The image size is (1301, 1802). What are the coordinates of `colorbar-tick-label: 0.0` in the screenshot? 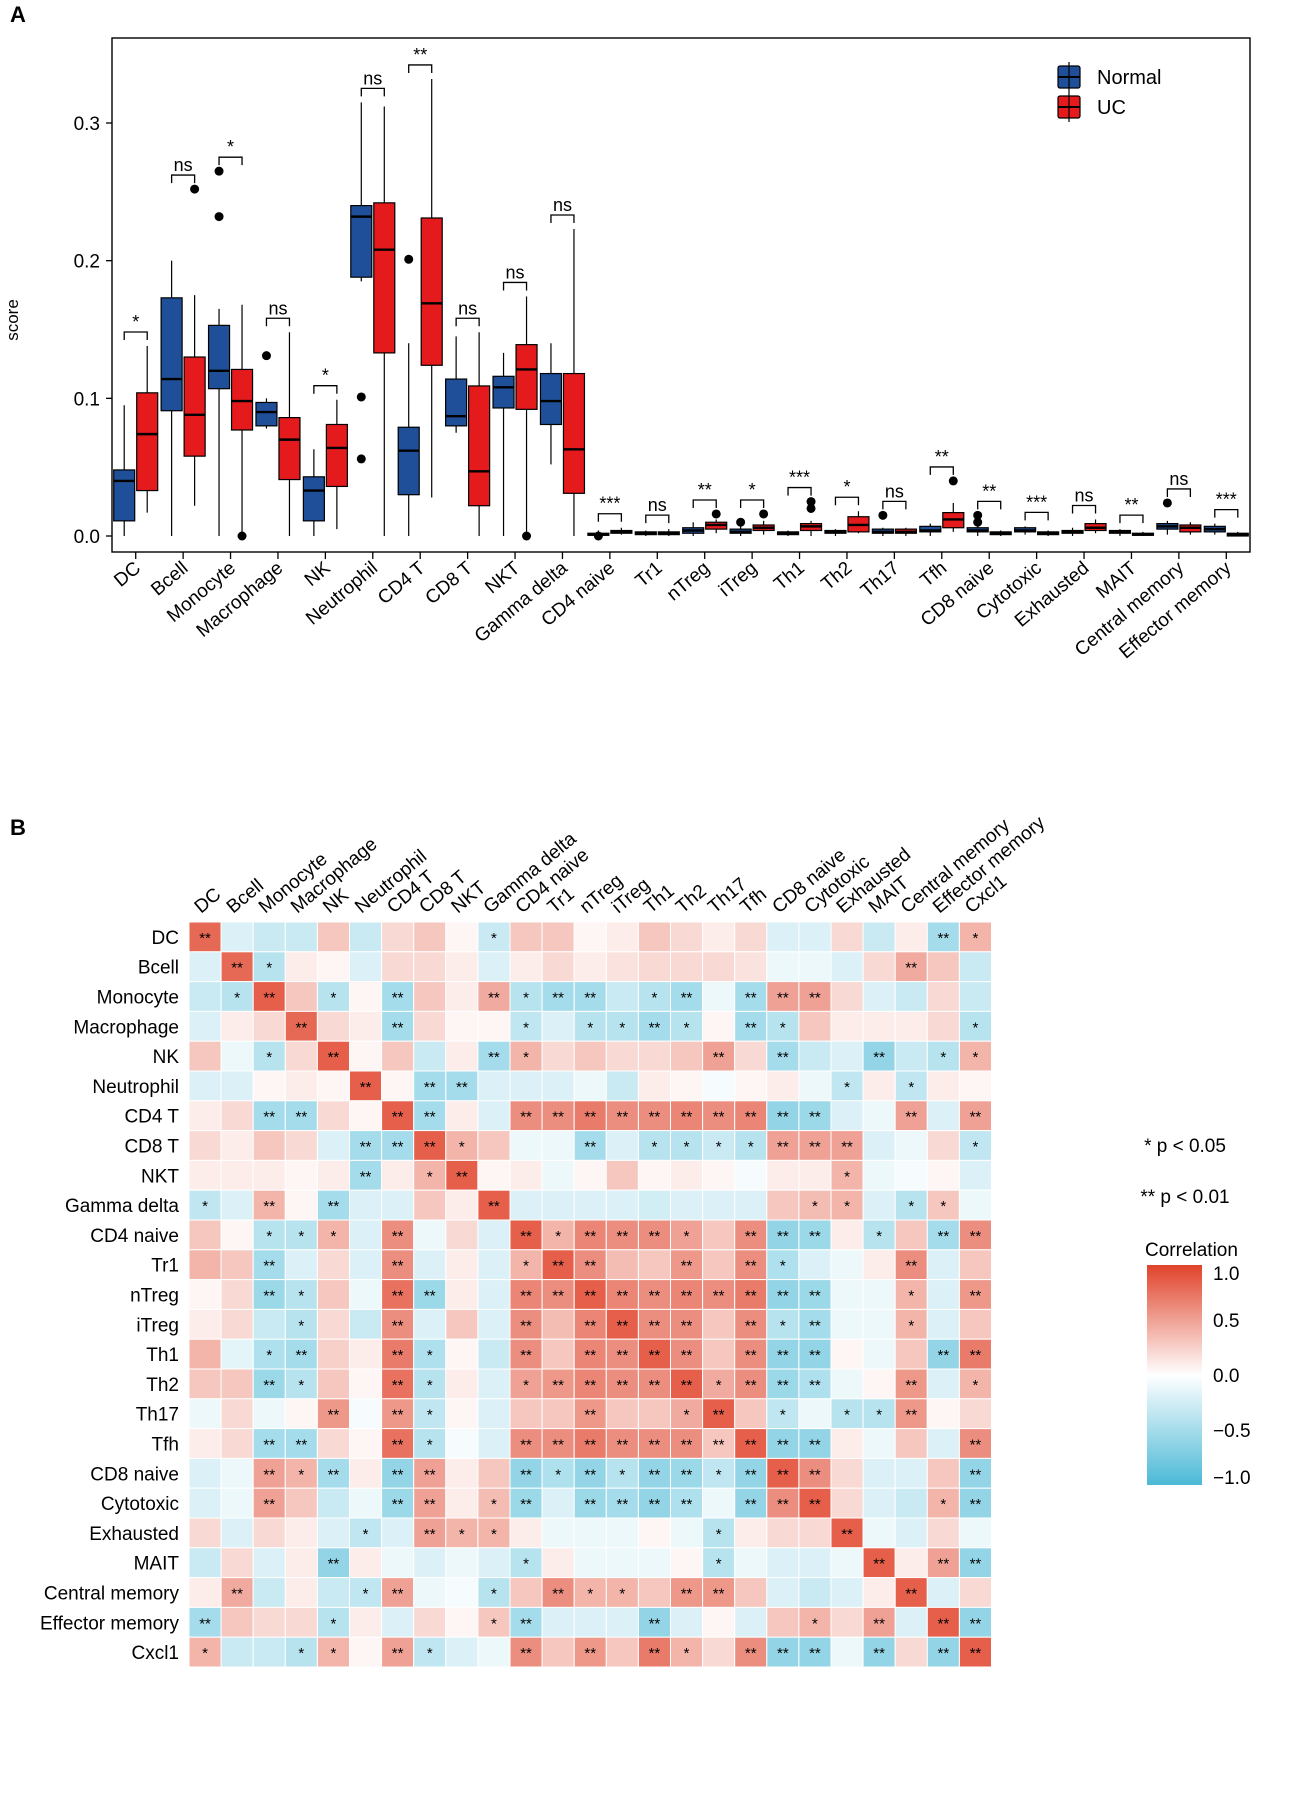 It's located at (1226, 1376).